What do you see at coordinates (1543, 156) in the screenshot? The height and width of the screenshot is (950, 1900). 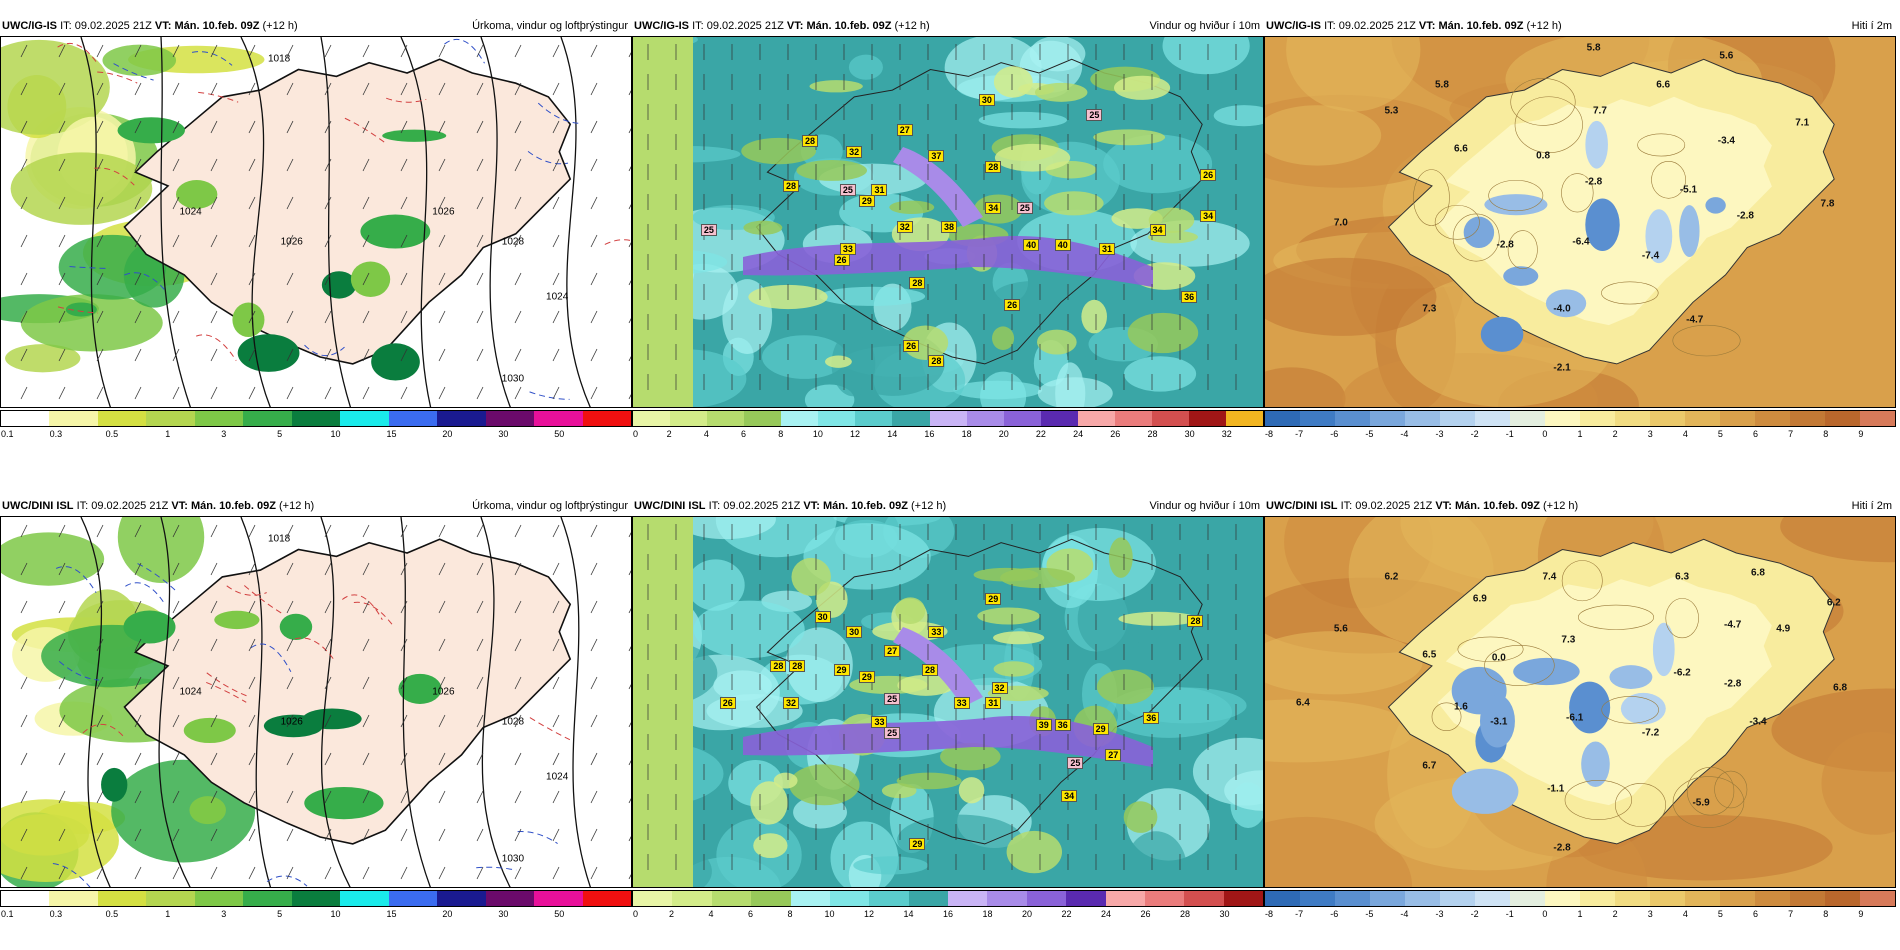 I see `temperature-label: 0.8` at bounding box center [1543, 156].